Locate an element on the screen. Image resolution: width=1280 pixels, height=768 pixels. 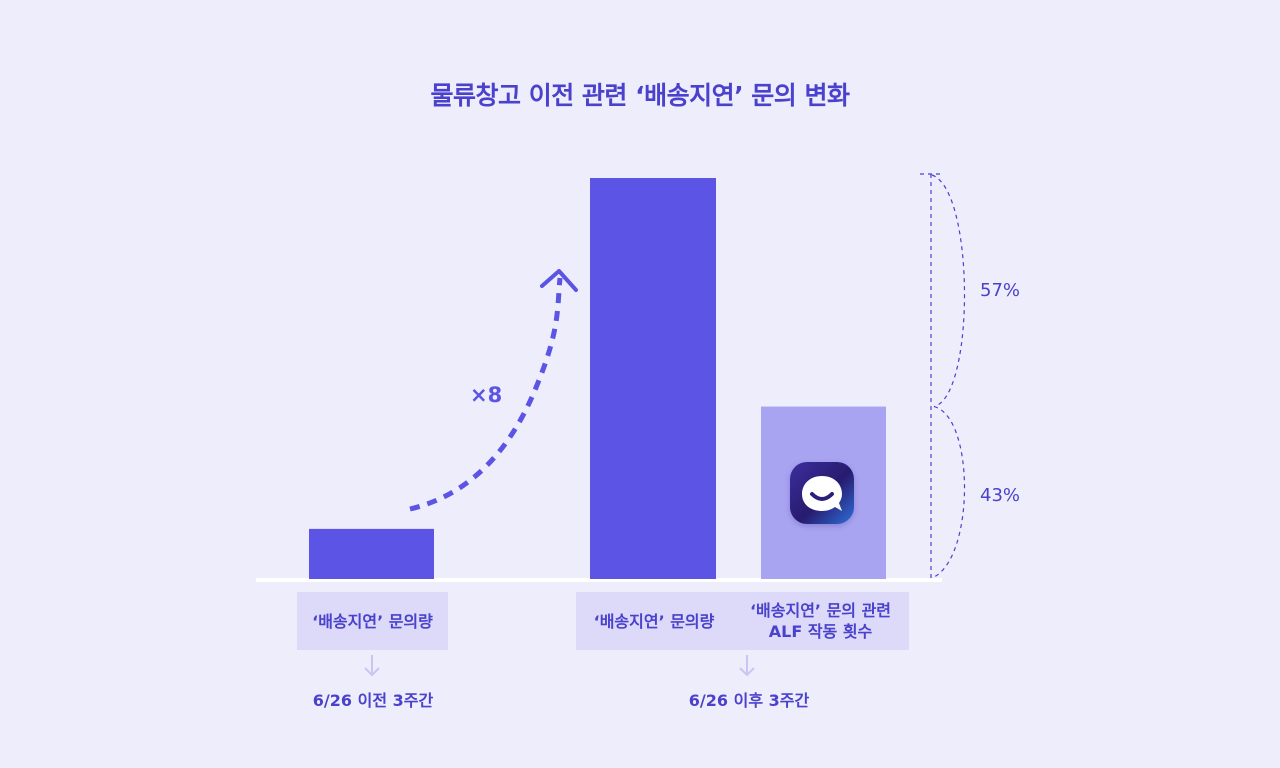
category-label-before: ‘배송지연’ 문의량 is located at coordinates (372, 621).